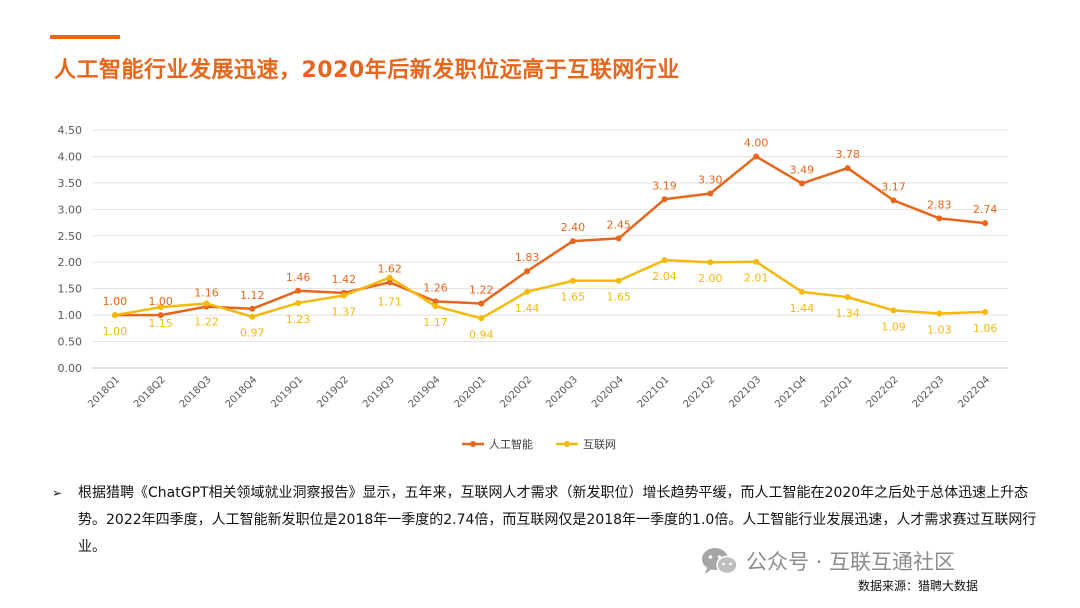  I want to click on data-label-ai: 3.49, so click(802, 169).